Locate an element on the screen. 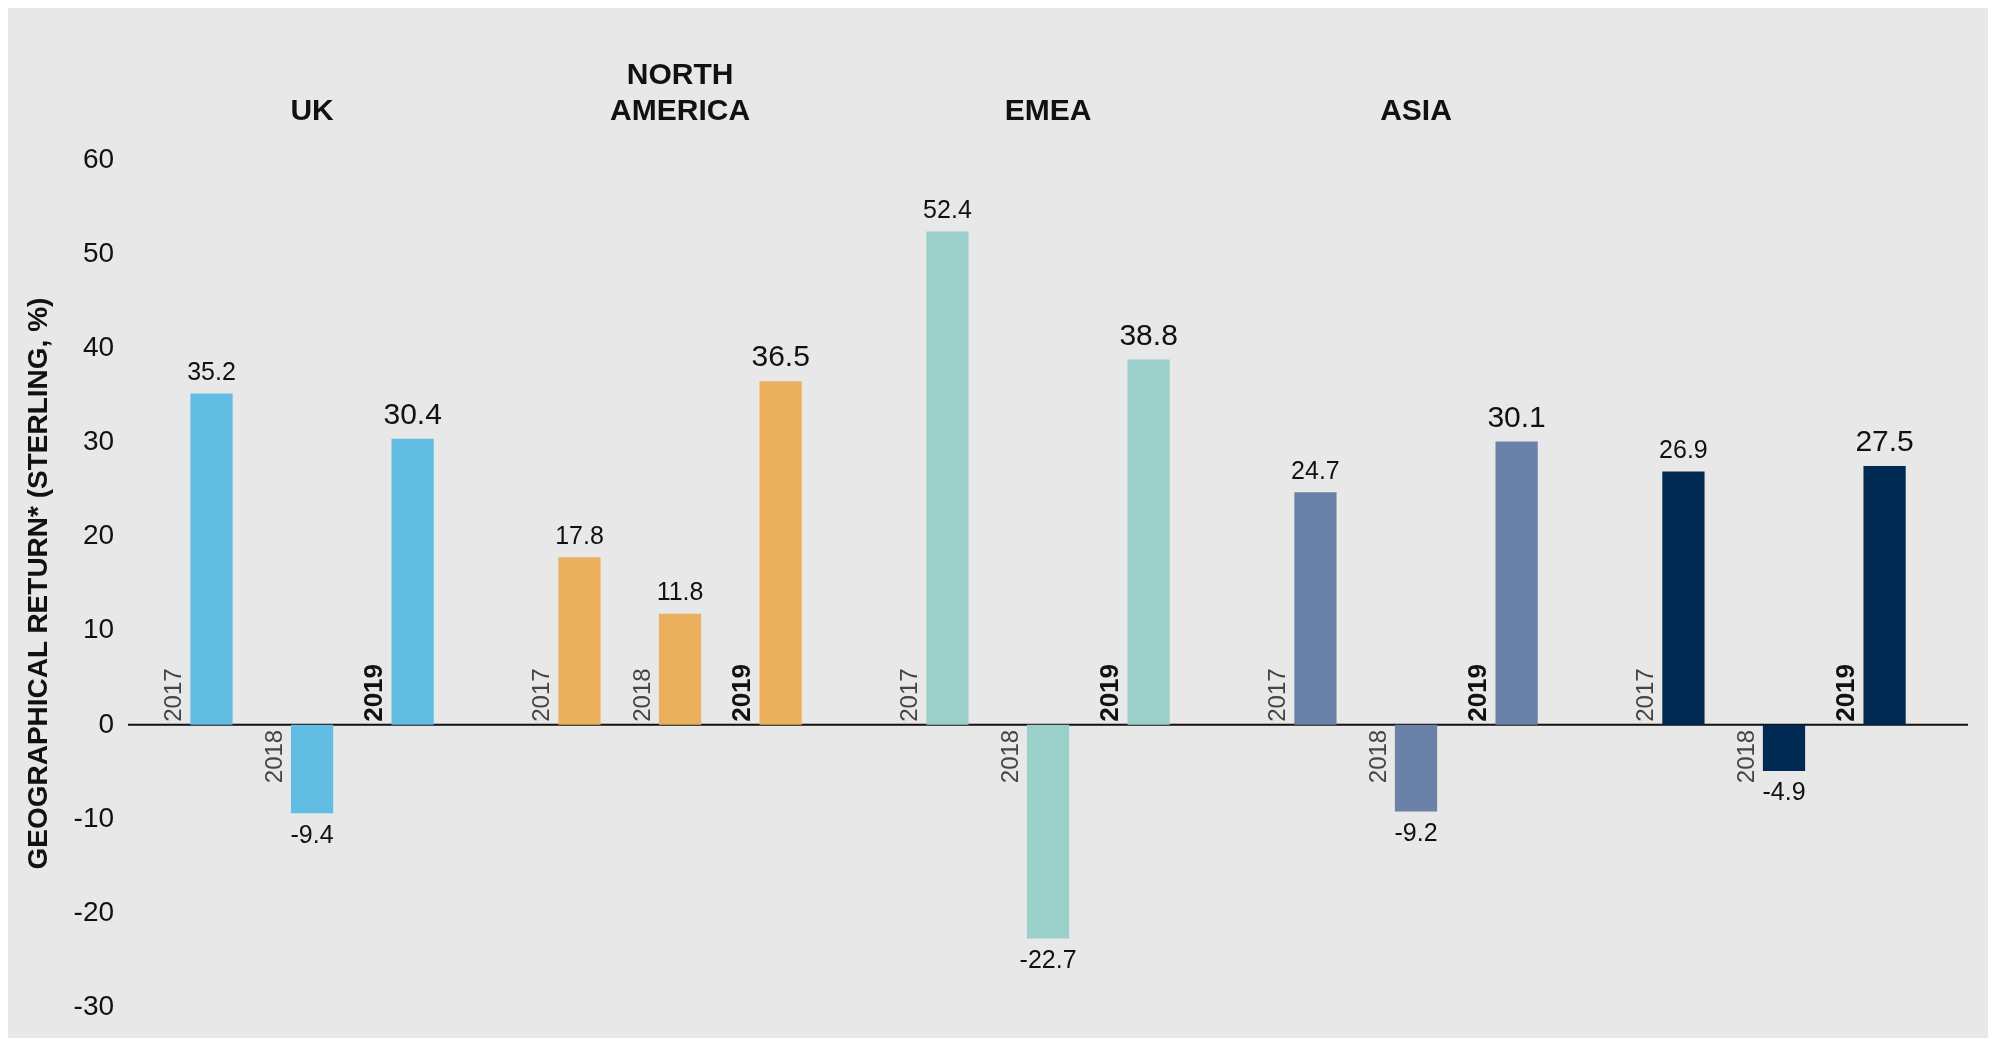 Image resolution: width=1997 pixels, height=1050 pixels. x-tick-label: NORTH AMERICA is located at coordinates (680, 92).